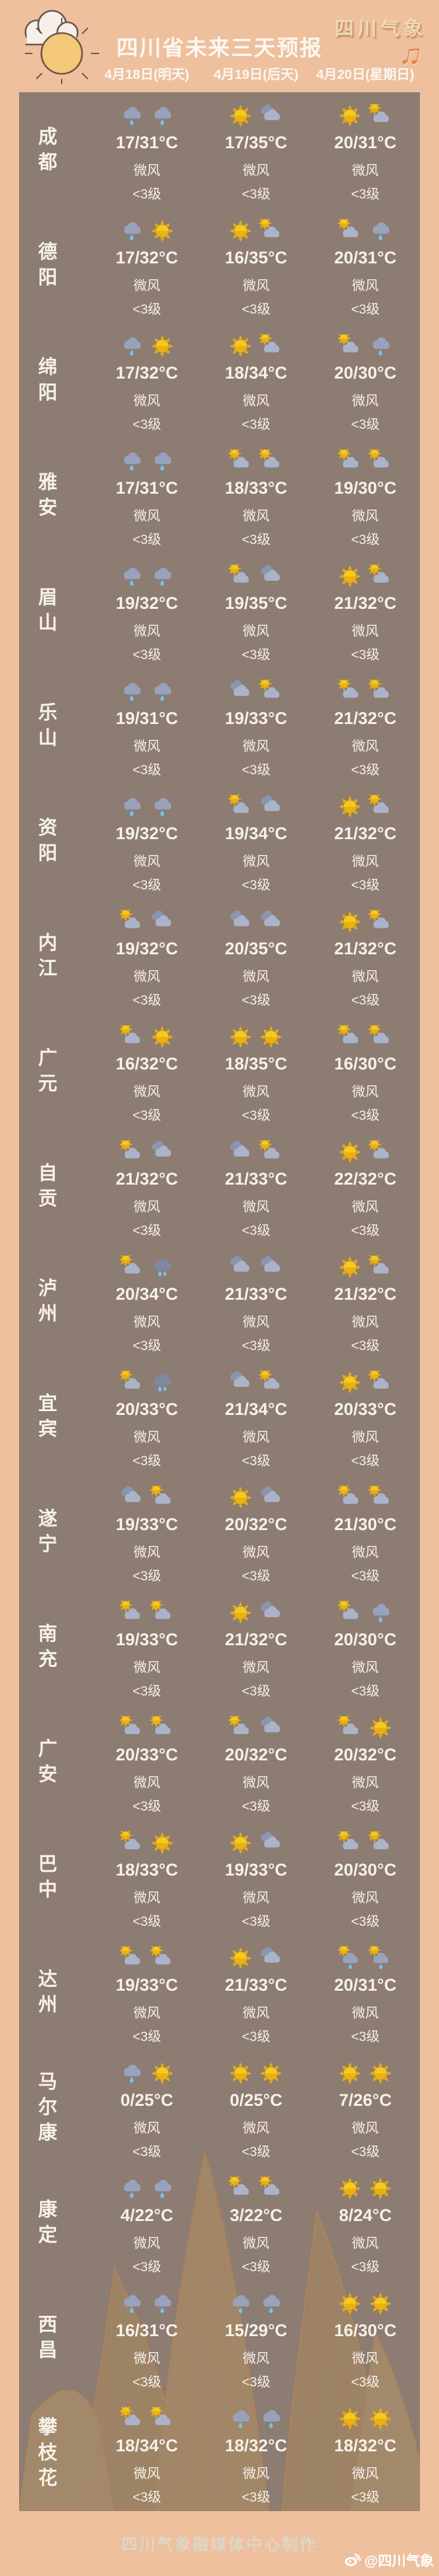 This screenshot has height=2576, width=439. Describe the element at coordinates (256, 1409) in the screenshot. I see `temperature: 21/34°C` at that location.